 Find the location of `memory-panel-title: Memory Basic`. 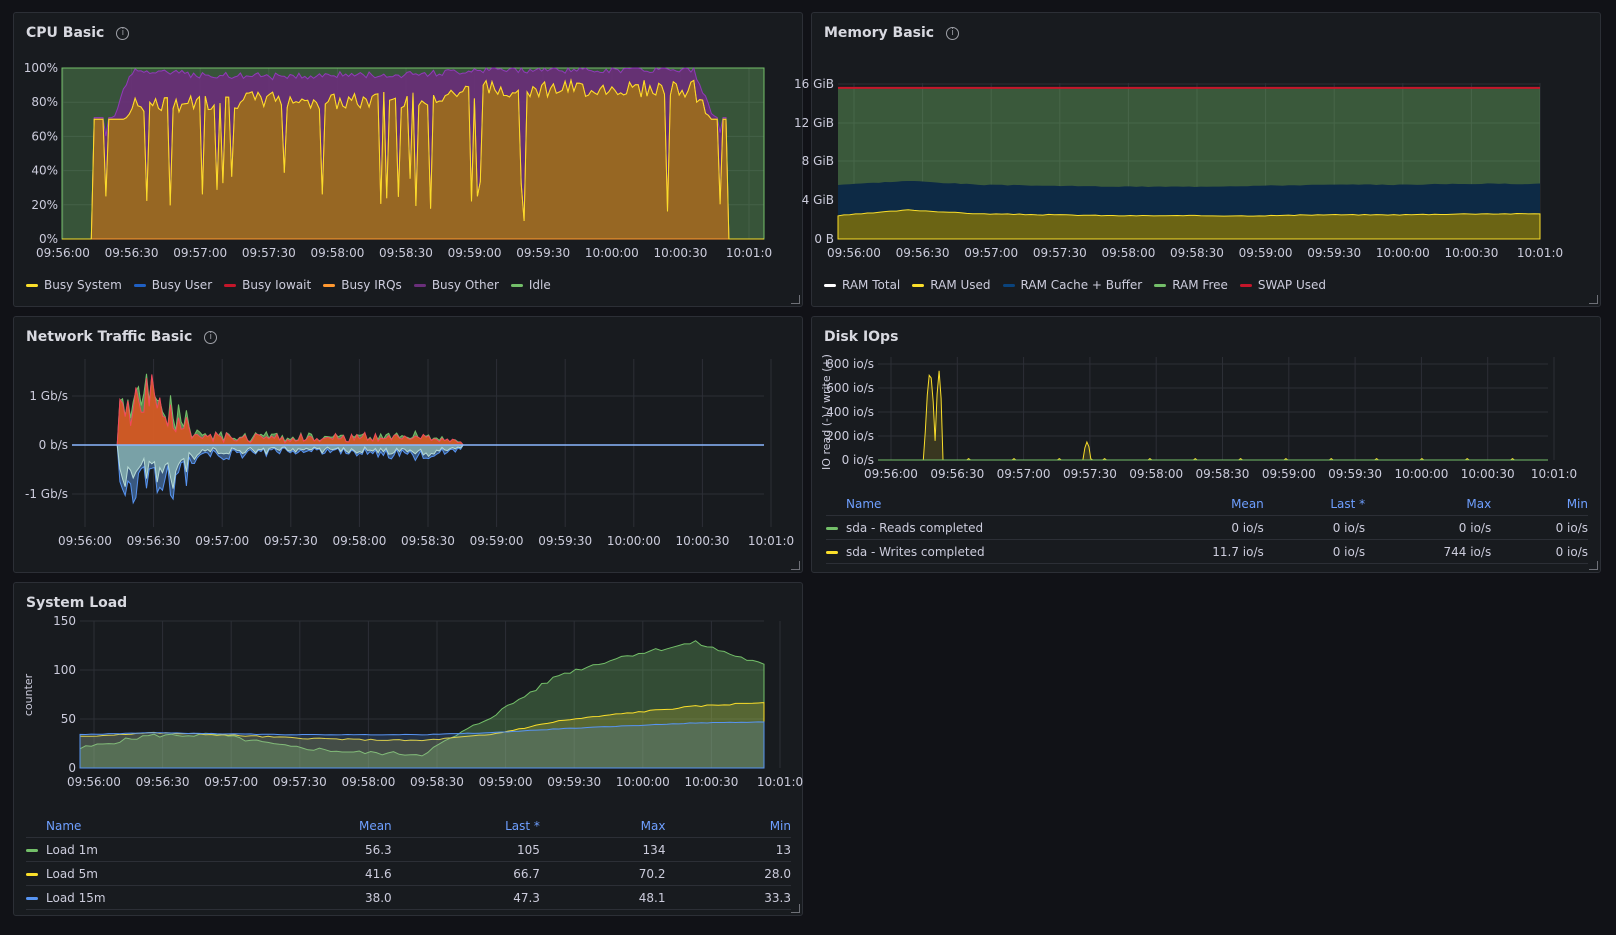

memory-panel-title: Memory Basic is located at coordinates (879, 33).